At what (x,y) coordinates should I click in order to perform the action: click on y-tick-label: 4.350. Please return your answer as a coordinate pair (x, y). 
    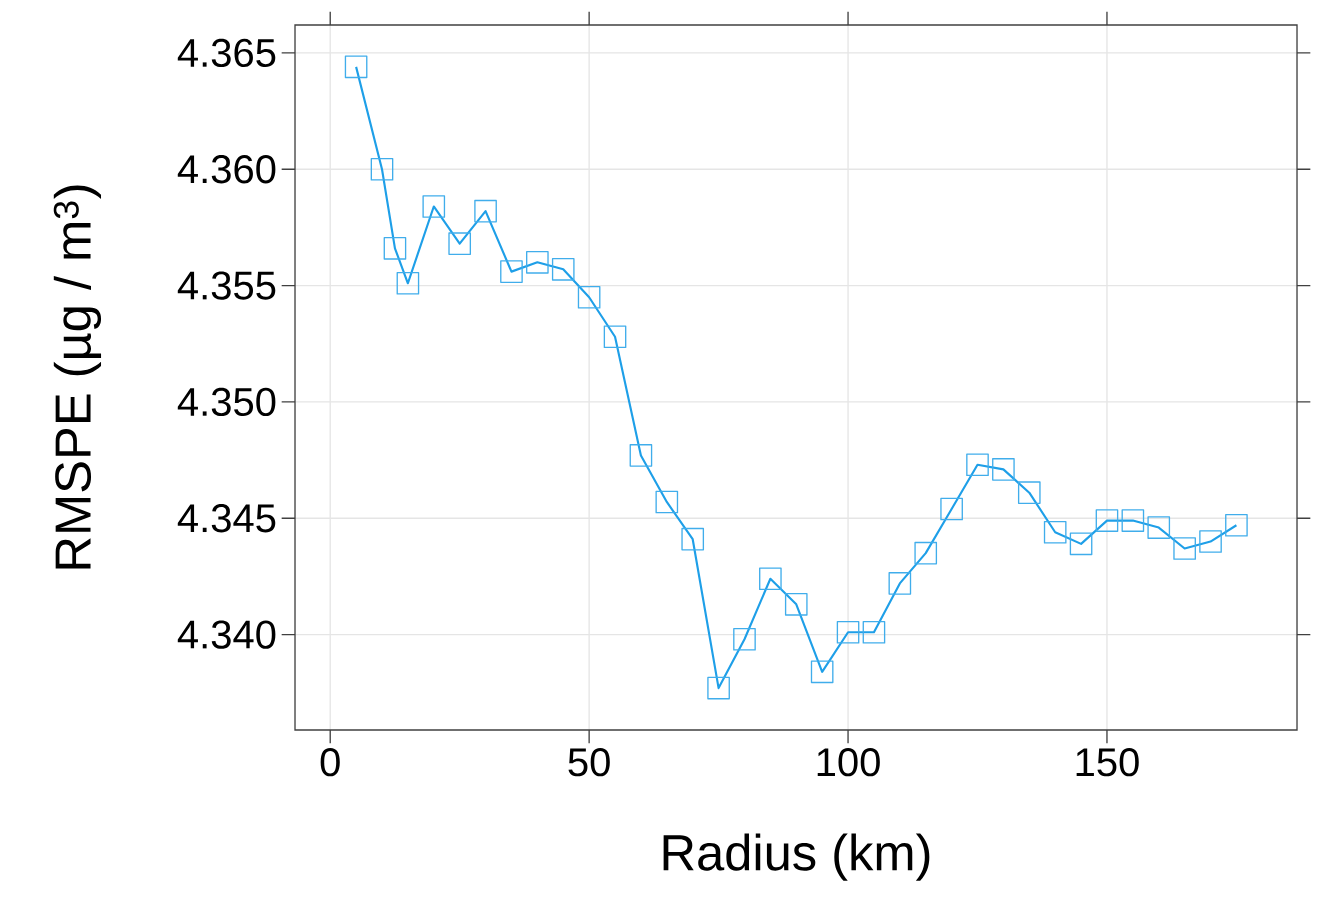
    Looking at the image, I should click on (226, 402).